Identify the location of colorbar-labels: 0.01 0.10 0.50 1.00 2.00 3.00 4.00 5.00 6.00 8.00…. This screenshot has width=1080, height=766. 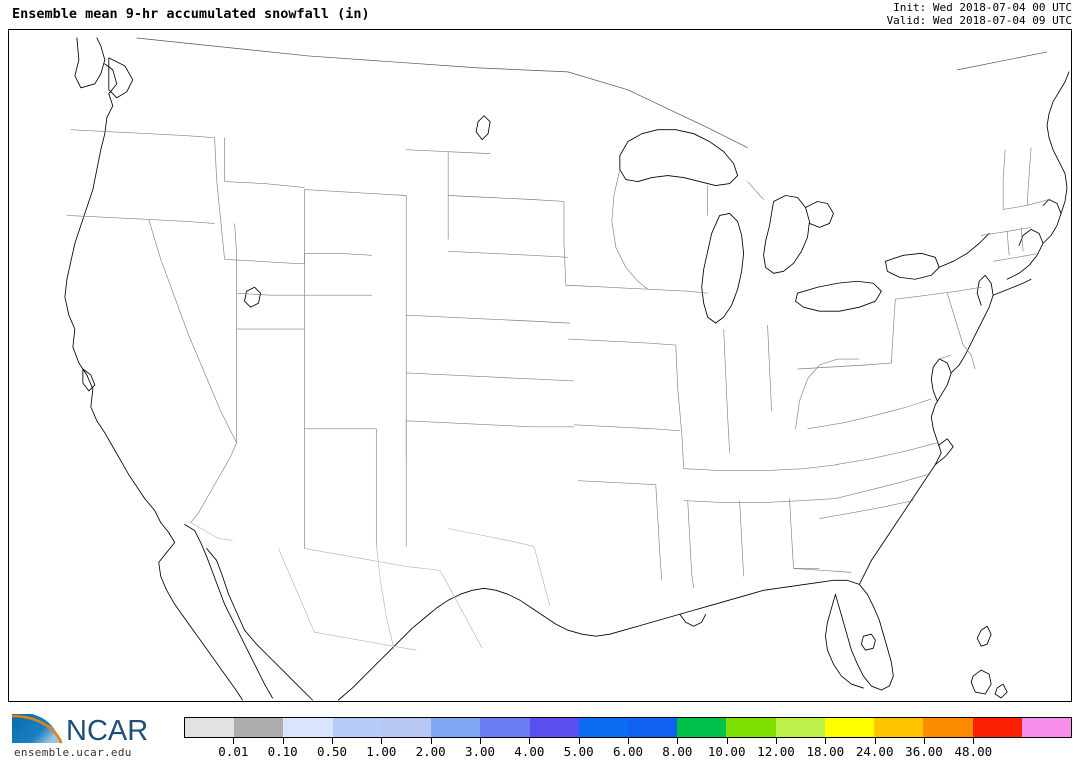
(540, 753).